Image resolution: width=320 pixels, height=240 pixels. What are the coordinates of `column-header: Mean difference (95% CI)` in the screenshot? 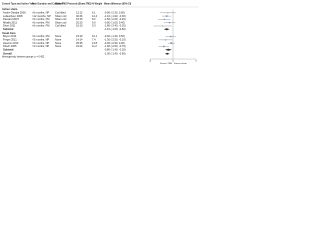 It's located at (117, 5).